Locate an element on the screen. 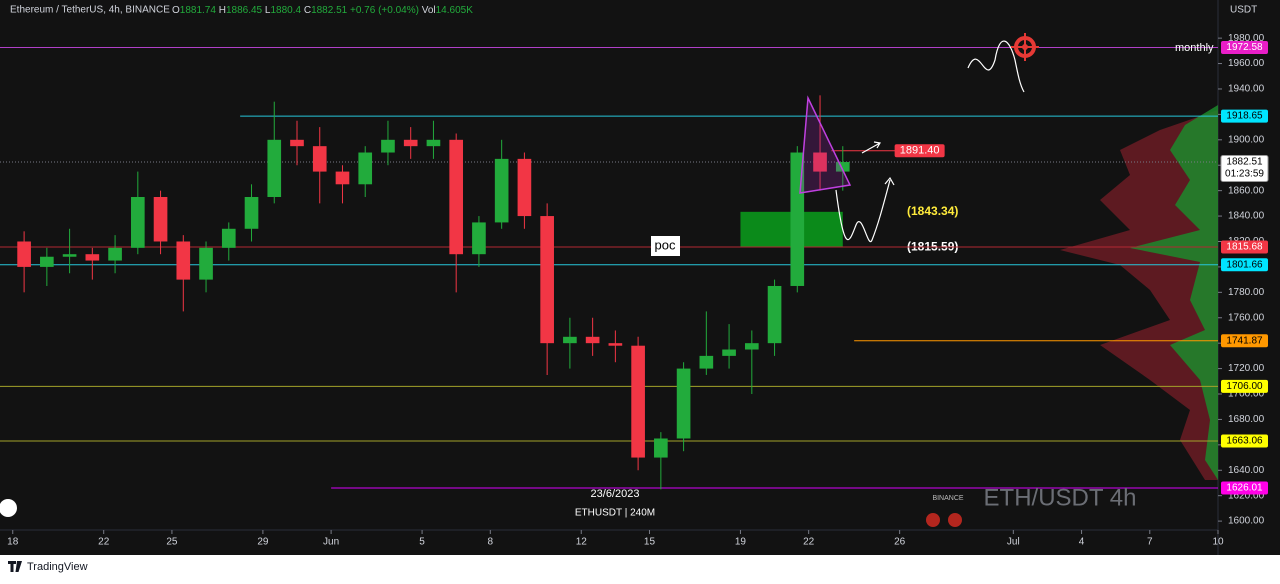  level-label: 1626.01 is located at coordinates (1244, 488).